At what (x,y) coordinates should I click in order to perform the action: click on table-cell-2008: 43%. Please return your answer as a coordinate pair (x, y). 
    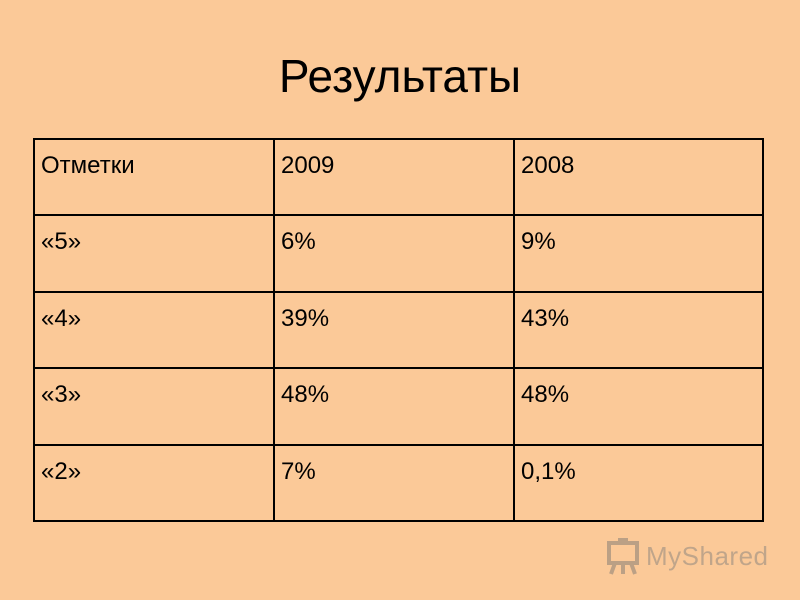
    Looking at the image, I should click on (638, 330).